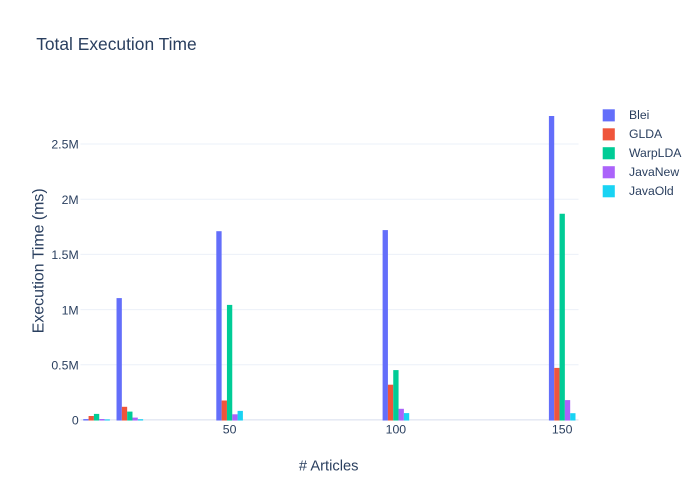 Image resolution: width=700 pixels, height=500 pixels. I want to click on svg-text: 1M, so click(70, 310).